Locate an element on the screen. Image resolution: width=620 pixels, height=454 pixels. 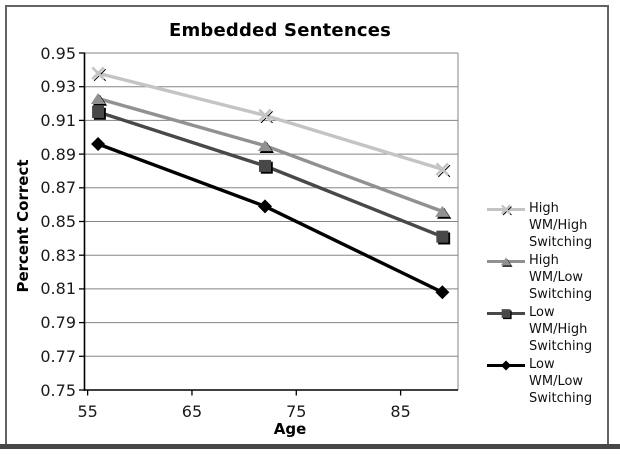
legend-marker-triangle-icon is located at coordinates (506, 262).